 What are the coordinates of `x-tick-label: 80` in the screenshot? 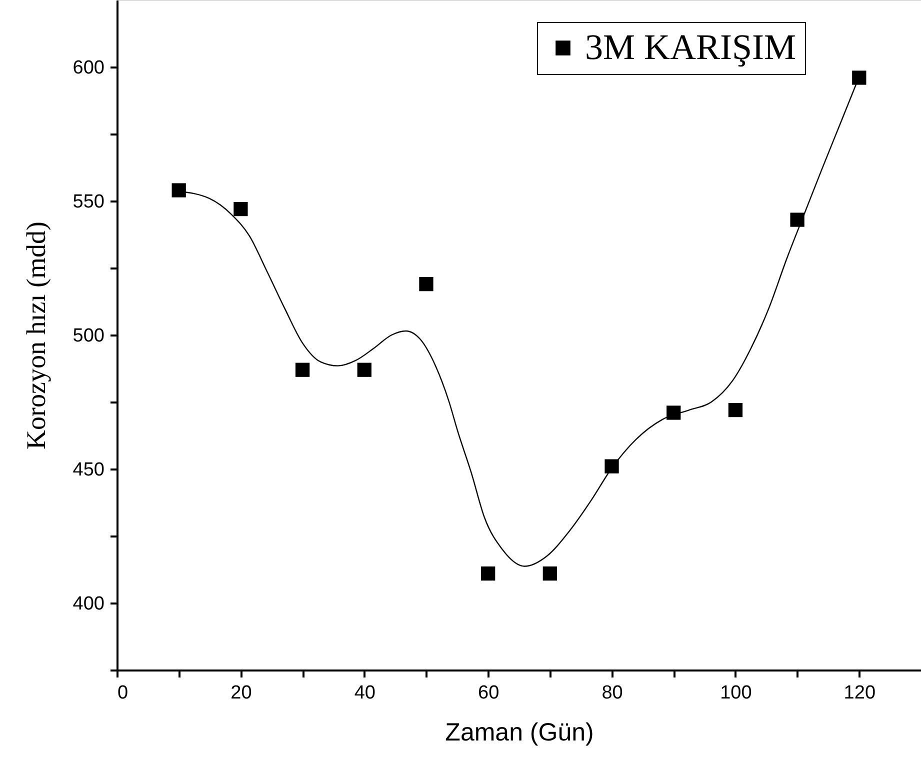 It's located at (612, 693).